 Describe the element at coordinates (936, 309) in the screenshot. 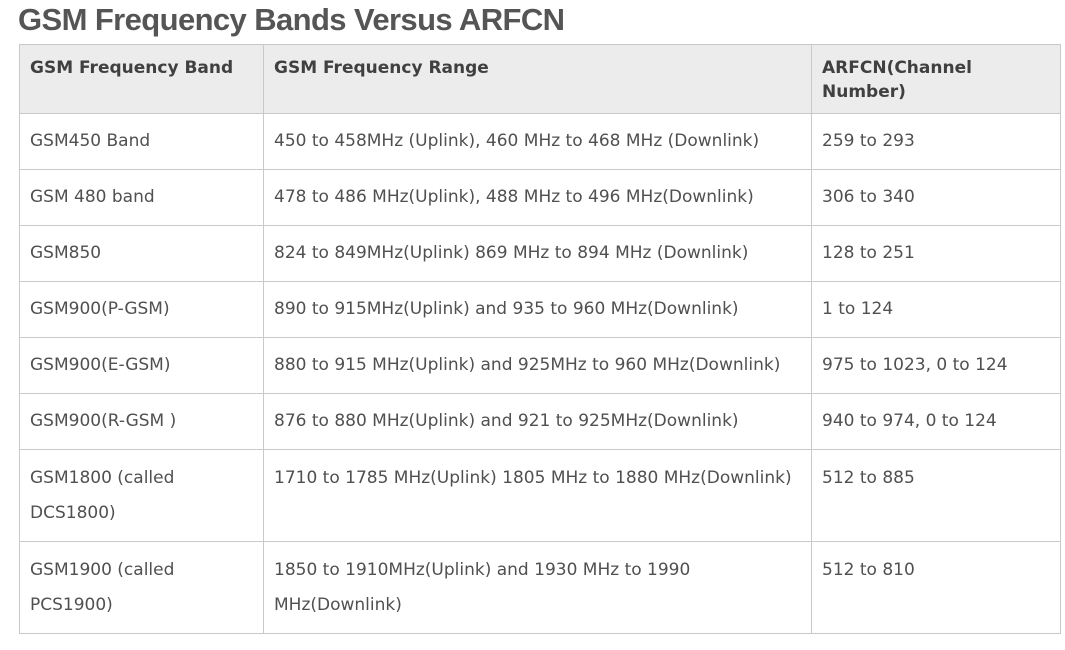

I see `arfcn-cell: 1 to 124` at that location.